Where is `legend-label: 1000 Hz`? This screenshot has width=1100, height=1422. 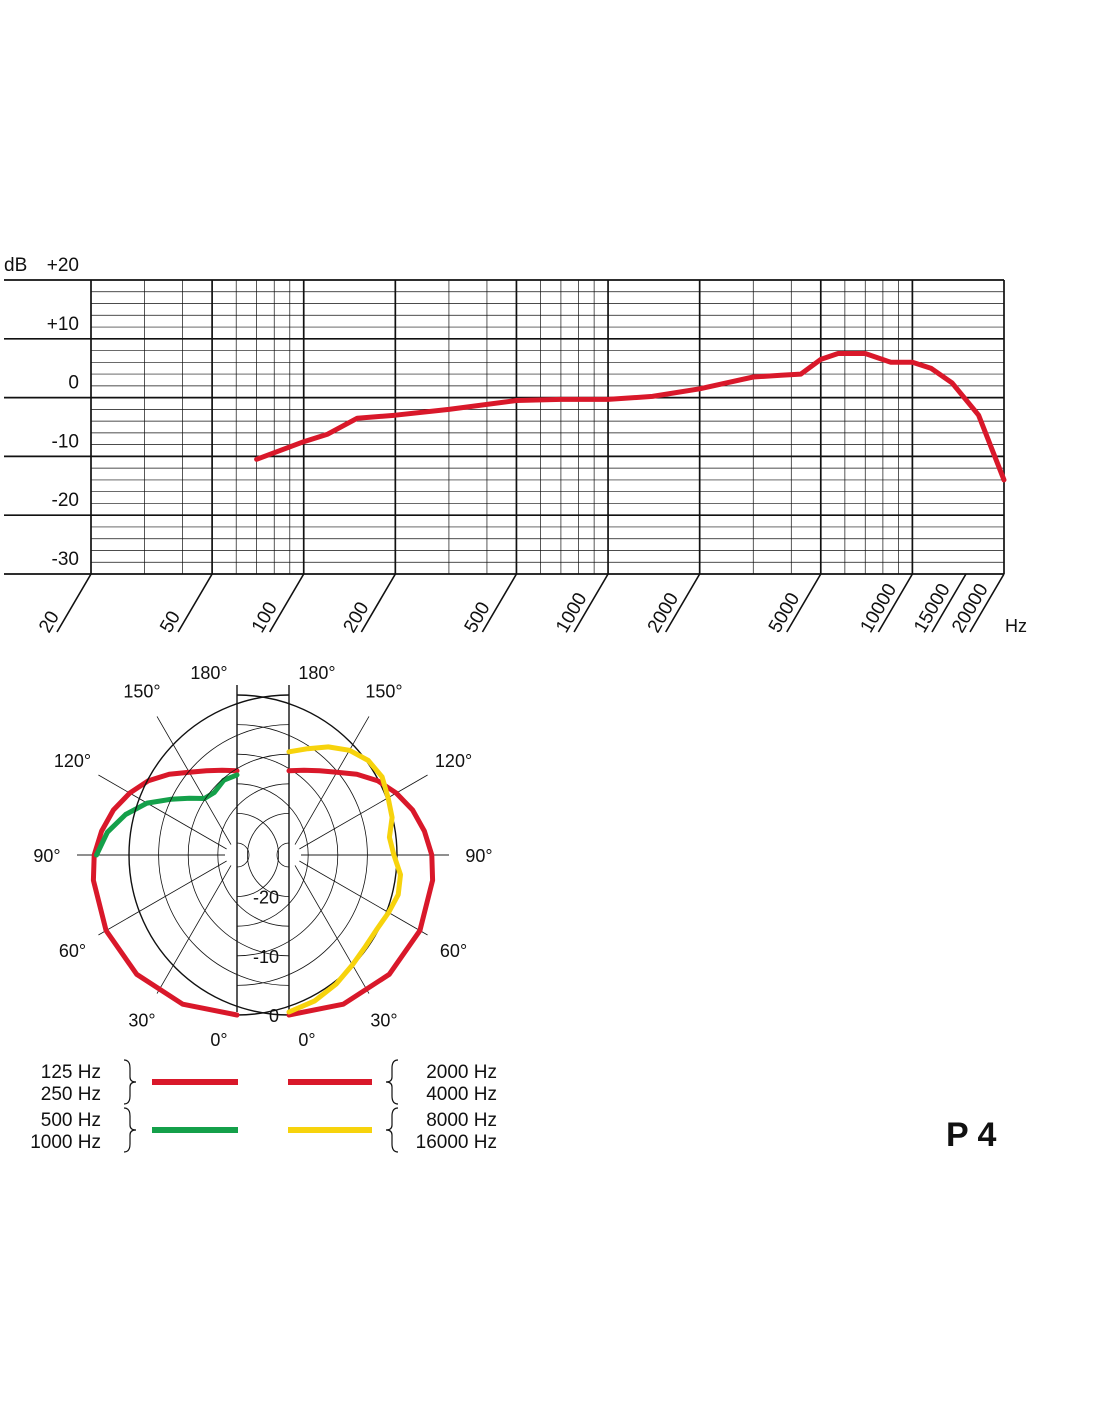
legend-label: 1000 Hz is located at coordinates (65, 1142).